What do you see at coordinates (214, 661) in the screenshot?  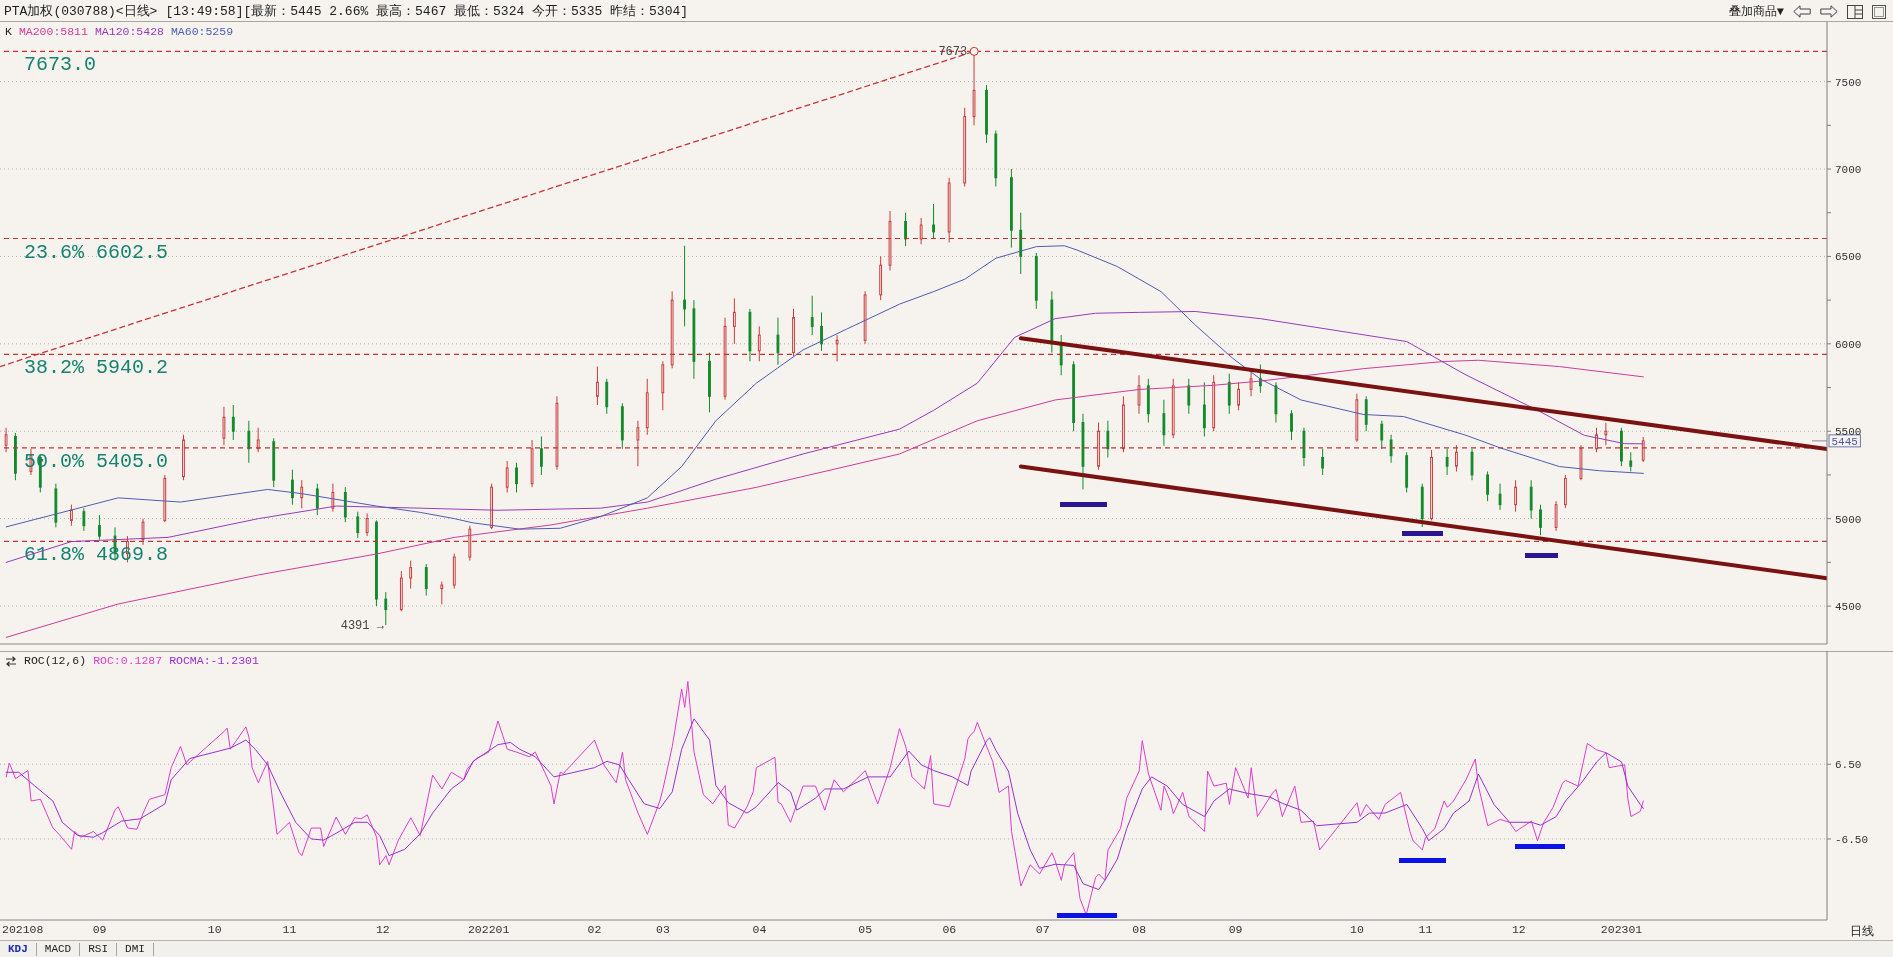 I see `text: ROCMA:-1.2301` at bounding box center [214, 661].